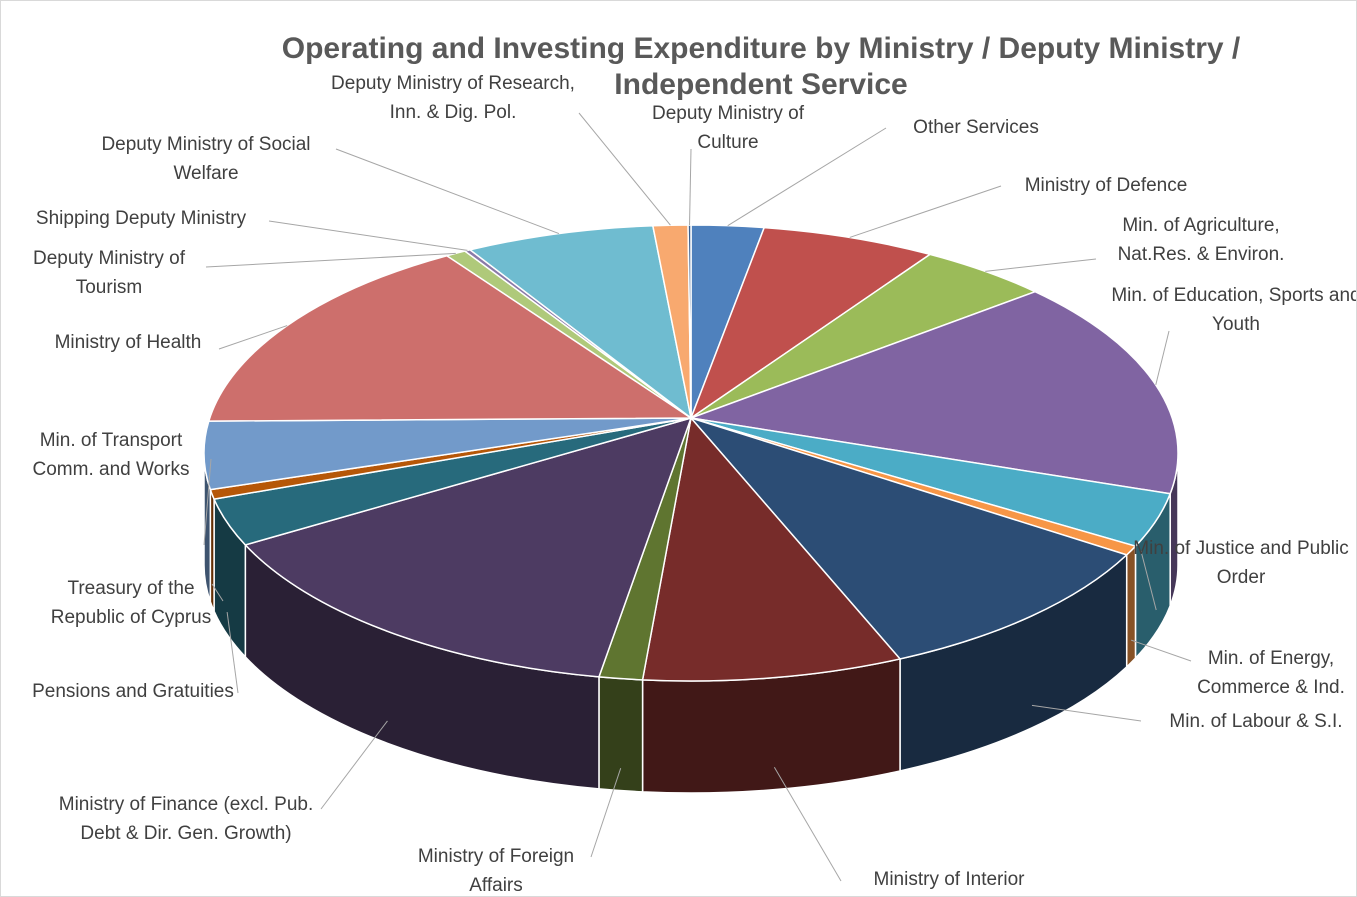 The image size is (1357, 897). Describe the element at coordinates (1271, 673) in the screenshot. I see `slice-label: Min. of Energy, Commerce & Ind.` at that location.